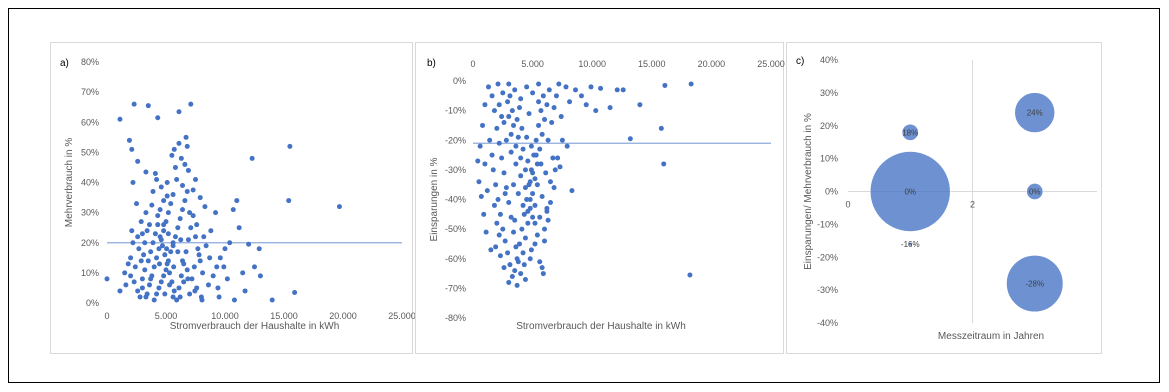  Describe the element at coordinates (601, 326) in the screenshot. I see `x-axis-title: Stromverbrauch der Haushalte in kWh` at that location.